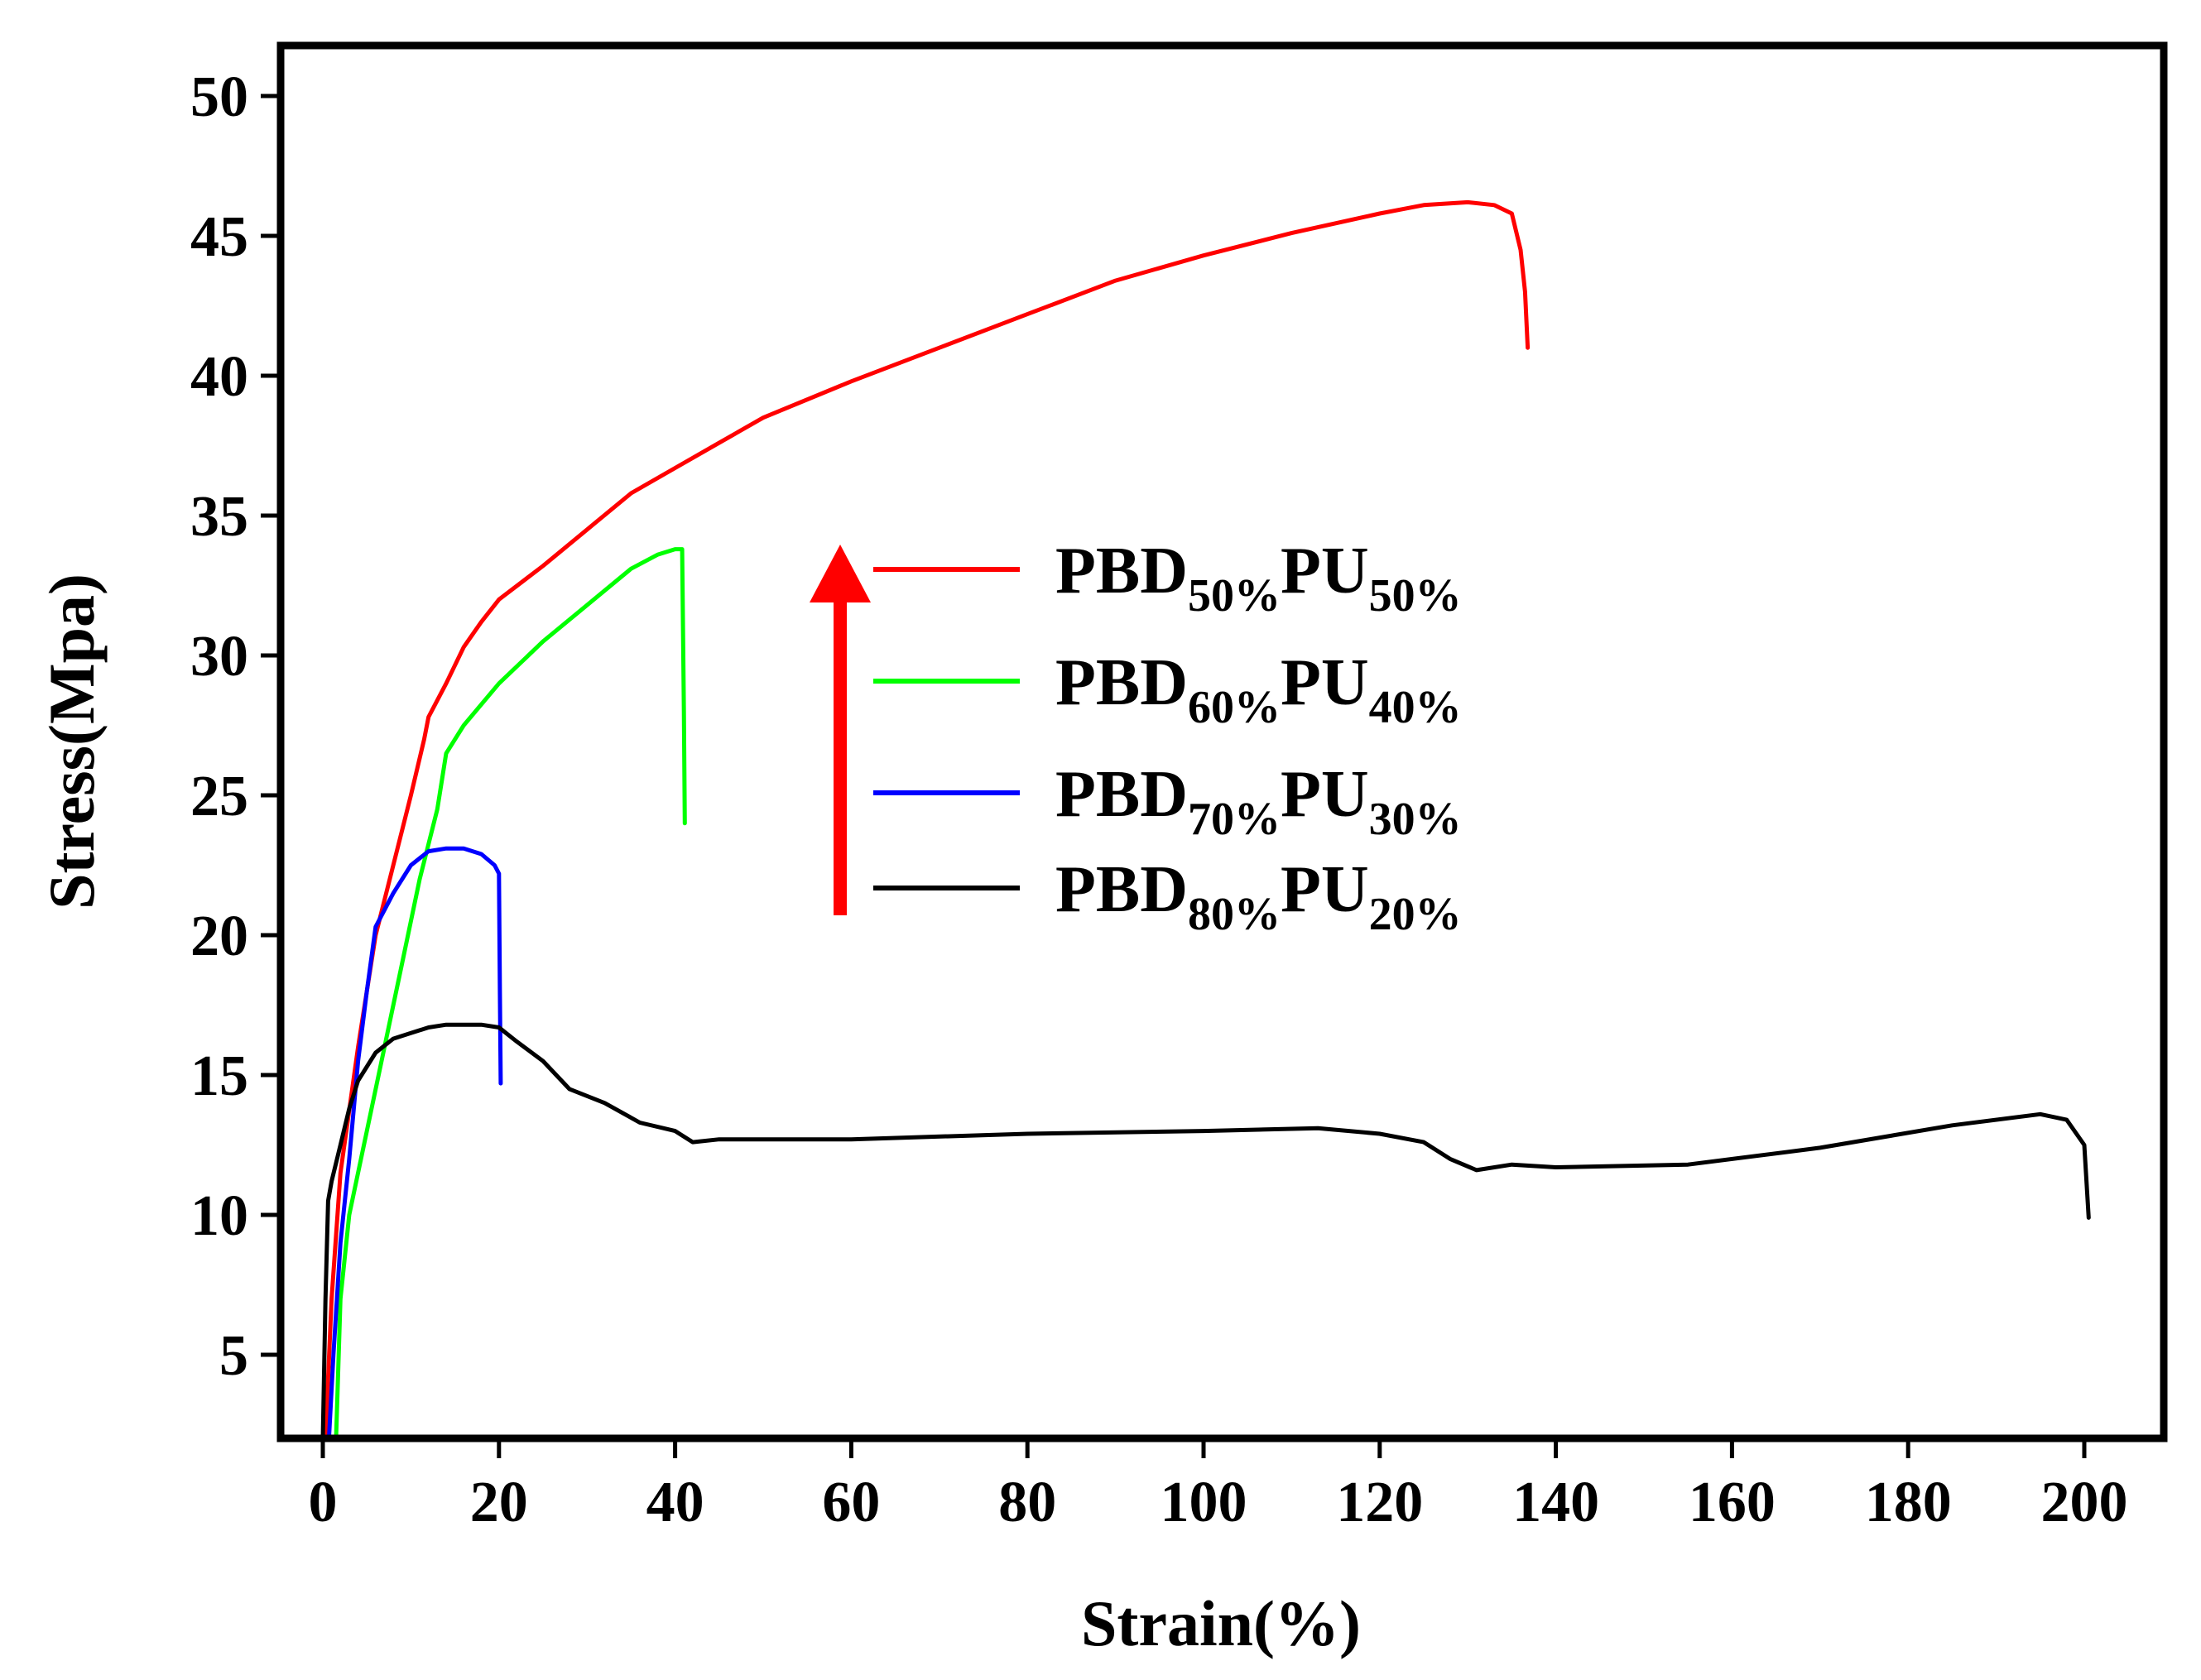 This screenshot has height=1680, width=2201. What do you see at coordinates (219, 237) in the screenshot?
I see `y-tick-label: 45` at bounding box center [219, 237].